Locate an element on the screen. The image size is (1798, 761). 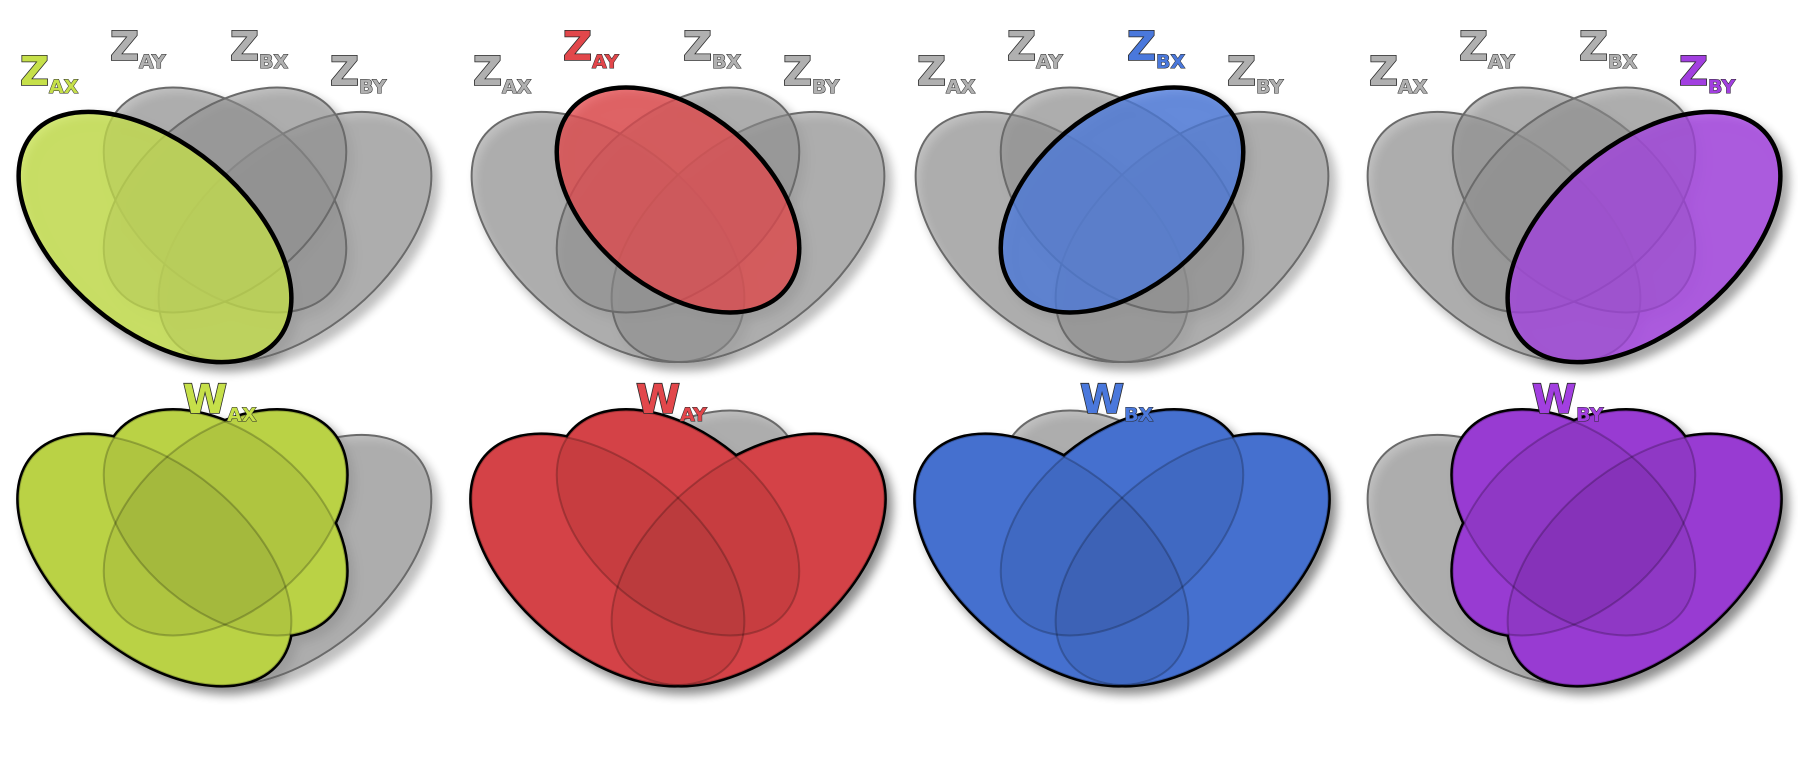
z-panel-by: ZAX ZAY ZBX ZBY is located at coordinates (1574, 194).